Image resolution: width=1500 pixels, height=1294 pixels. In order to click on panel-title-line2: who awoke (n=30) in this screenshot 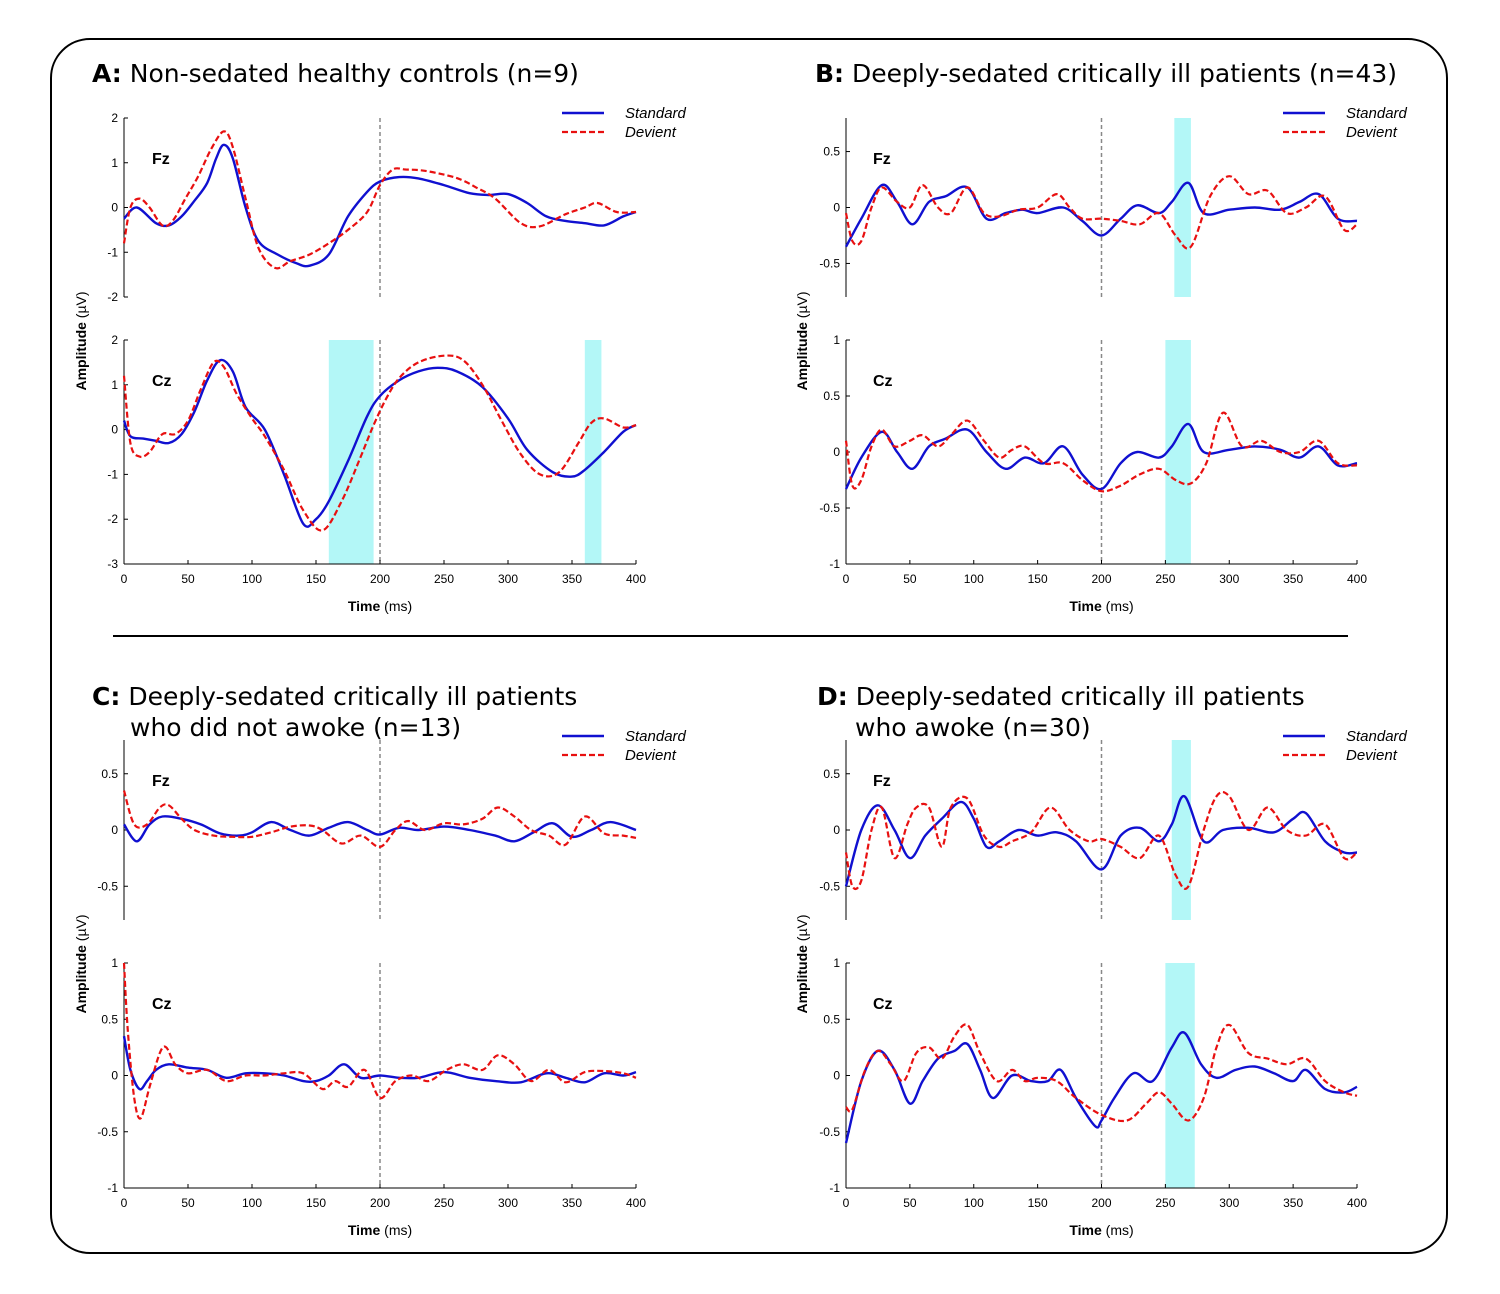, I will do `click(973, 727)`.